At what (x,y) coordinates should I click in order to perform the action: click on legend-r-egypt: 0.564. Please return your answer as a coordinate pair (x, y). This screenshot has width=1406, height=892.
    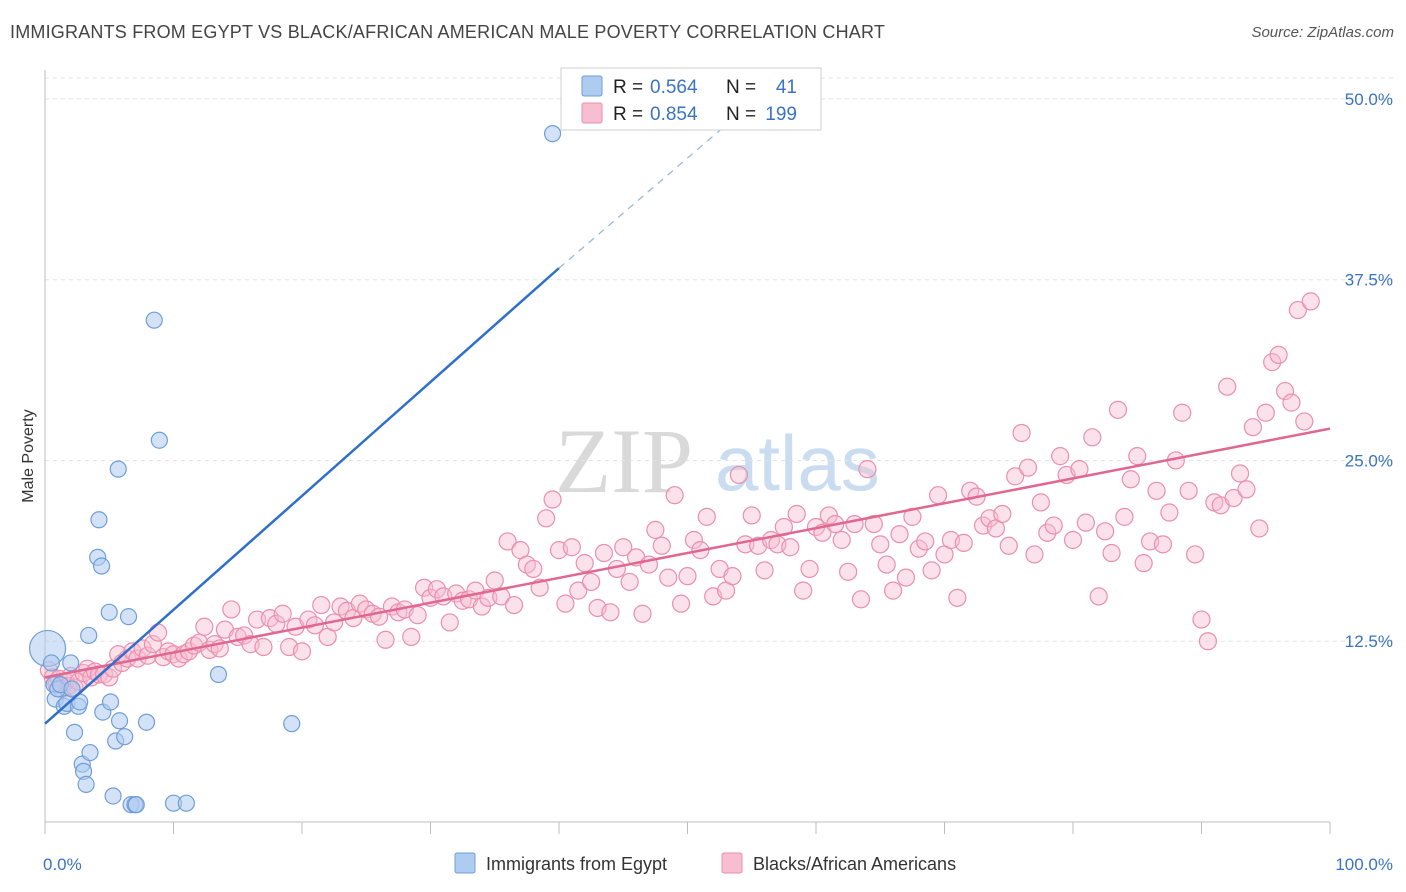
    Looking at the image, I should click on (674, 87).